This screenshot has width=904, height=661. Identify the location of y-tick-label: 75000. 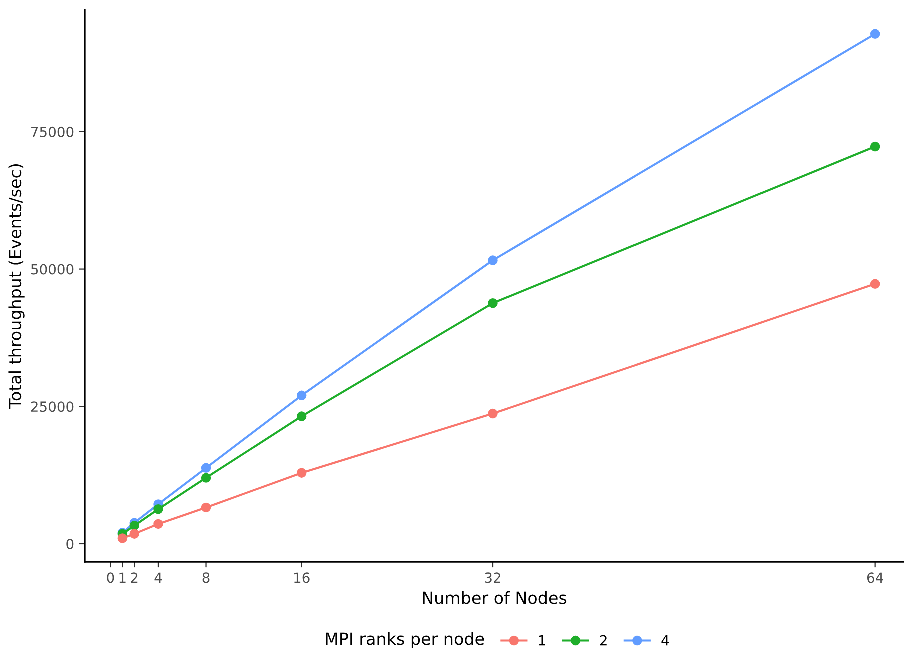
(53, 132).